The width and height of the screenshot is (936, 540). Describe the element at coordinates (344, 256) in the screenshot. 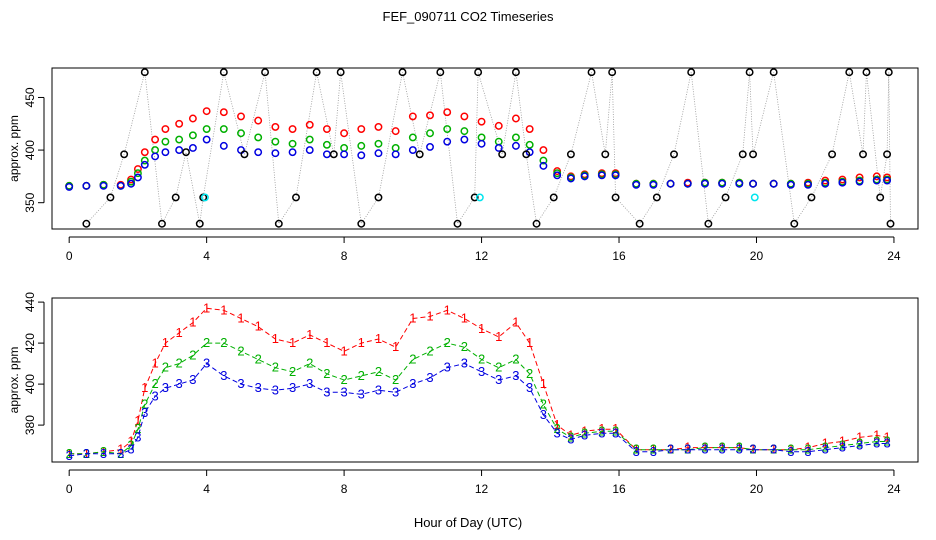

I see `x-tick-label: 8` at that location.